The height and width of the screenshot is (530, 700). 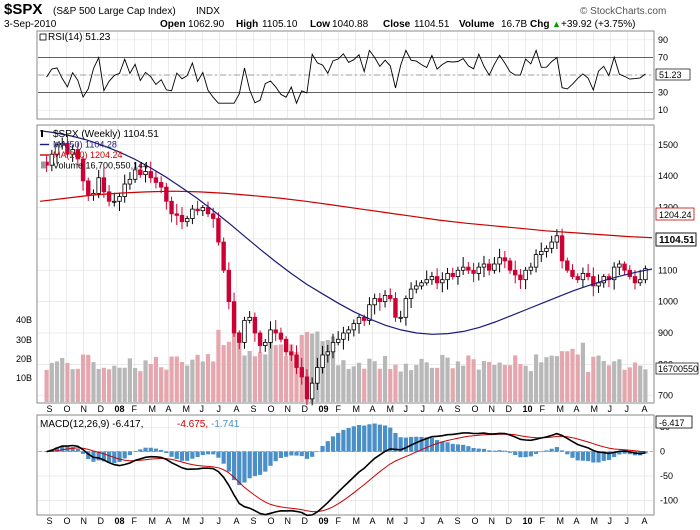 What do you see at coordinates (254, 521) in the screenshot?
I see `x-tick-label: S` at bounding box center [254, 521].